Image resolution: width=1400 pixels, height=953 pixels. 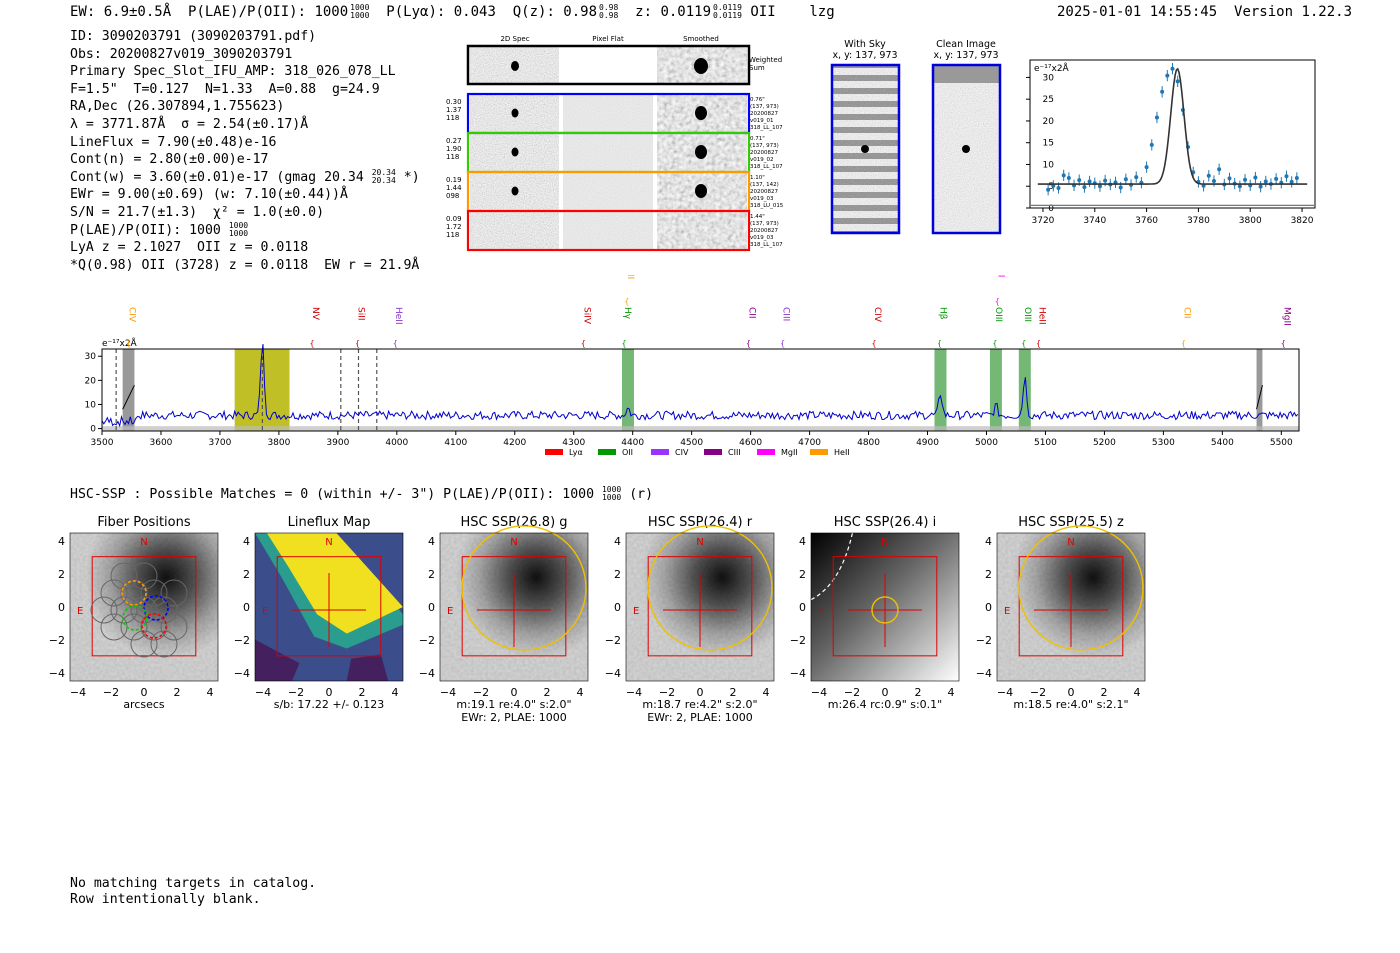 What do you see at coordinates (757, 217) in the screenshot?
I see `cutout-row-right-label: 1.44"` at bounding box center [757, 217].